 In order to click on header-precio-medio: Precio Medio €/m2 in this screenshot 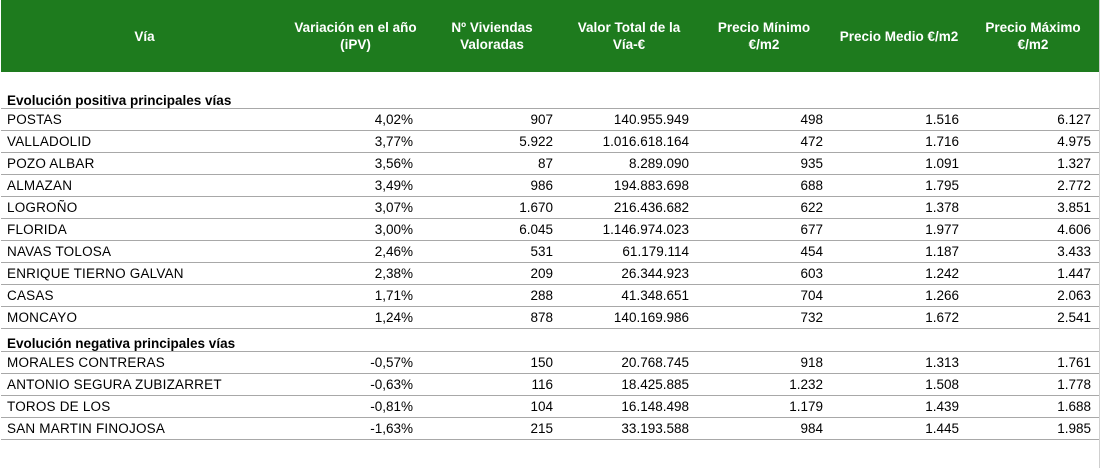, I will do `click(899, 36)`.